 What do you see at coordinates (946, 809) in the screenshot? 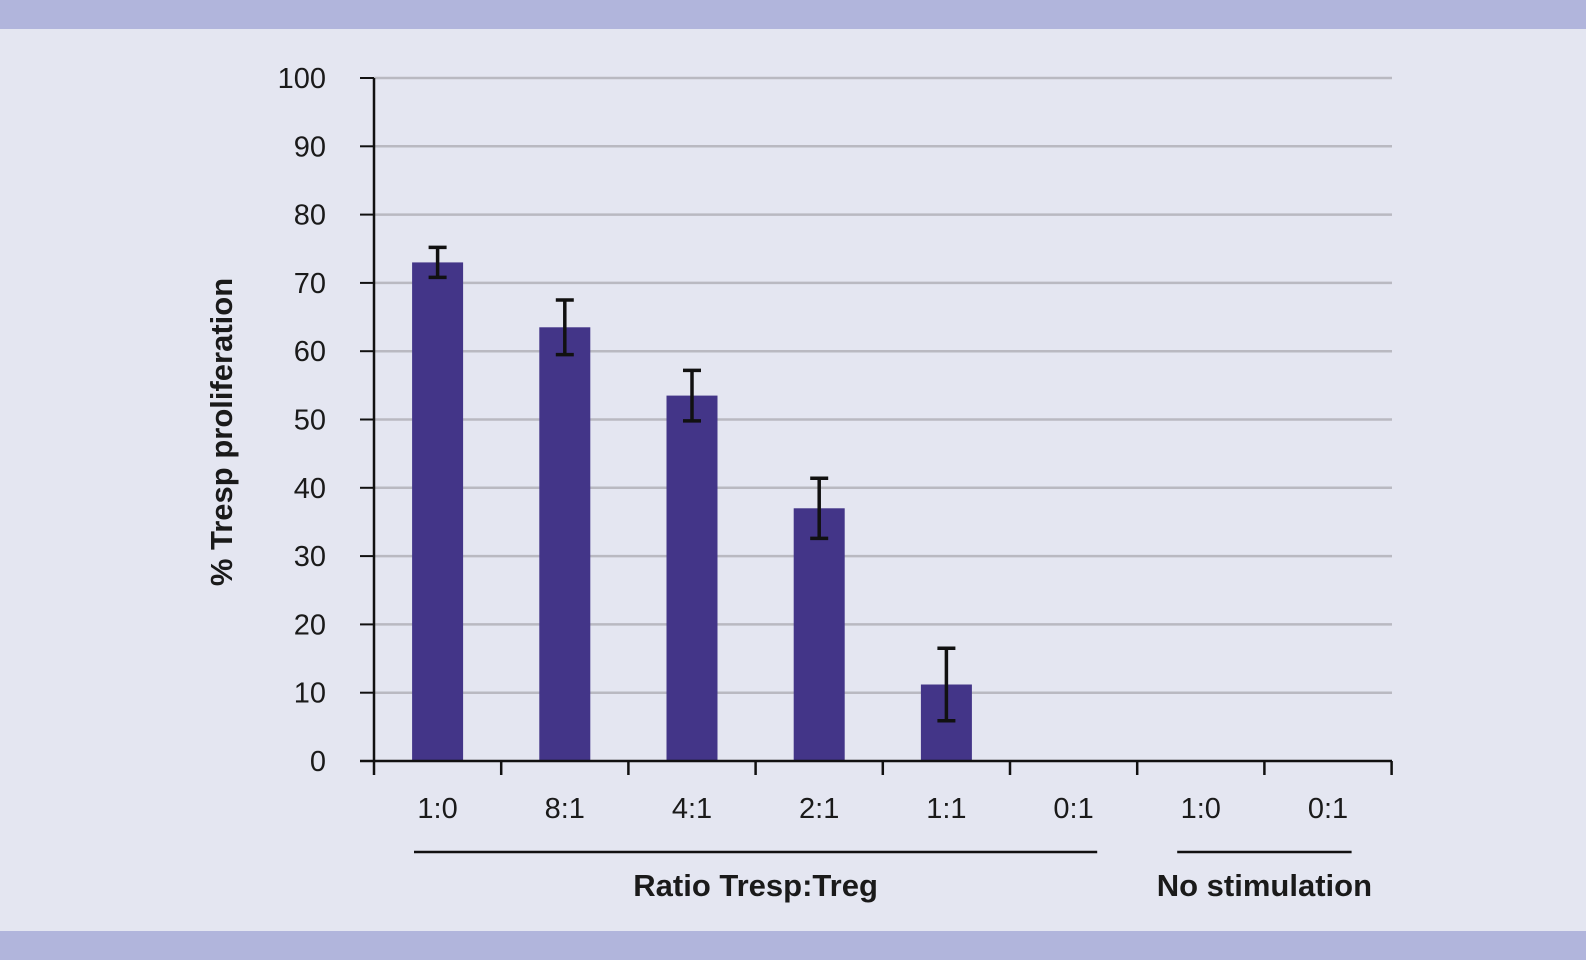
I see `x-tick-label: 1:1` at bounding box center [946, 809].